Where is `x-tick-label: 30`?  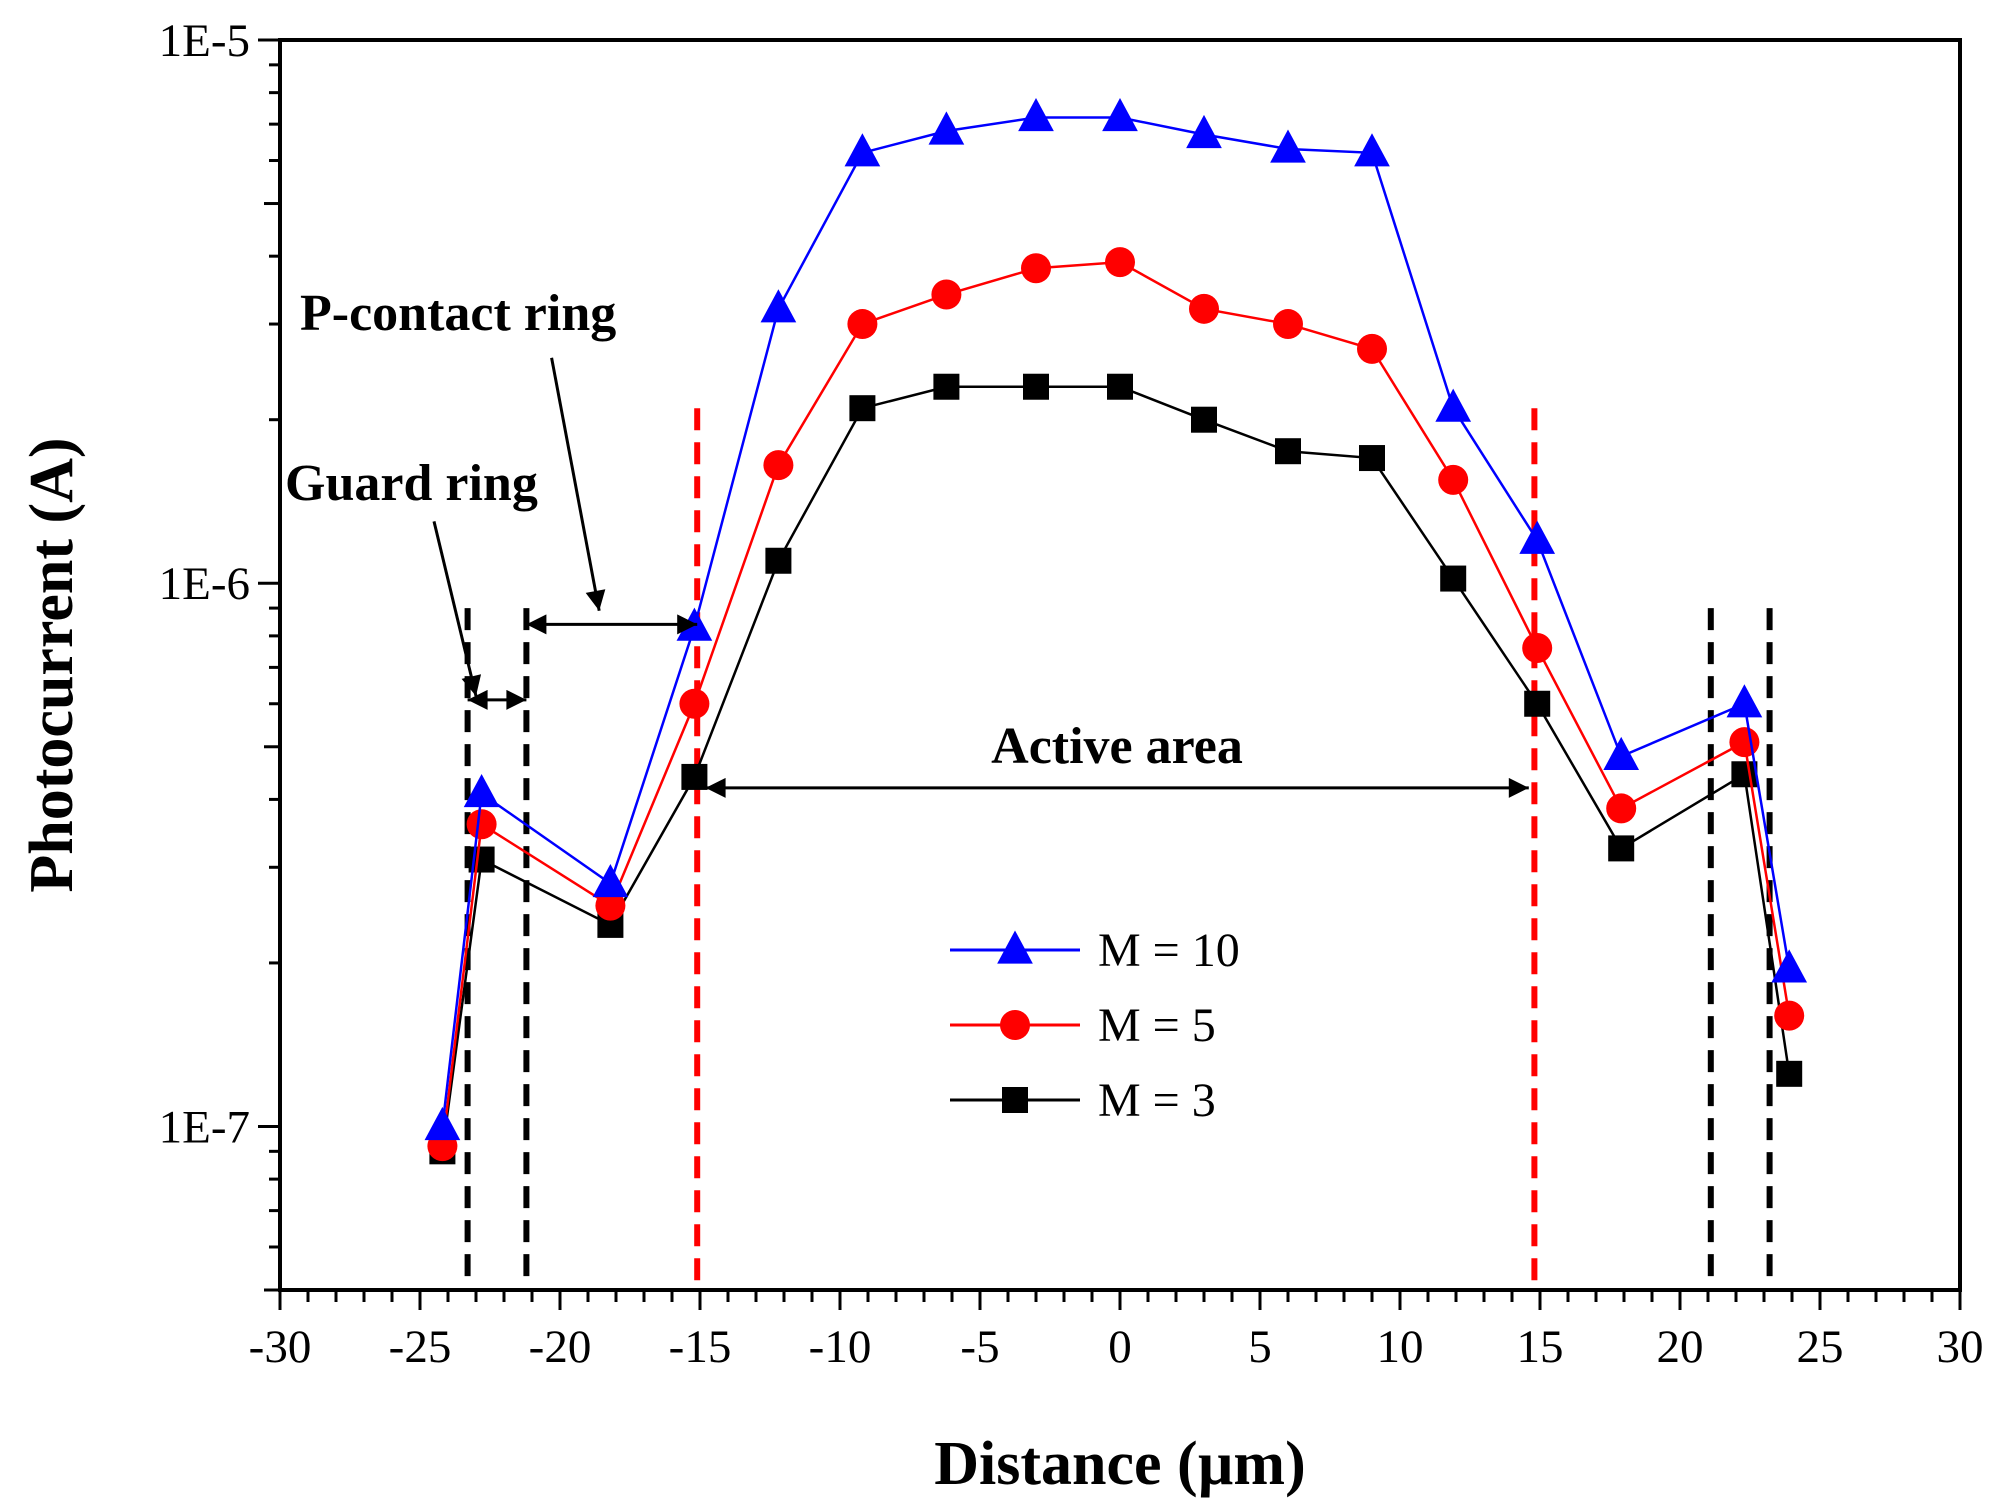 x-tick-label: 30 is located at coordinates (1960, 1347).